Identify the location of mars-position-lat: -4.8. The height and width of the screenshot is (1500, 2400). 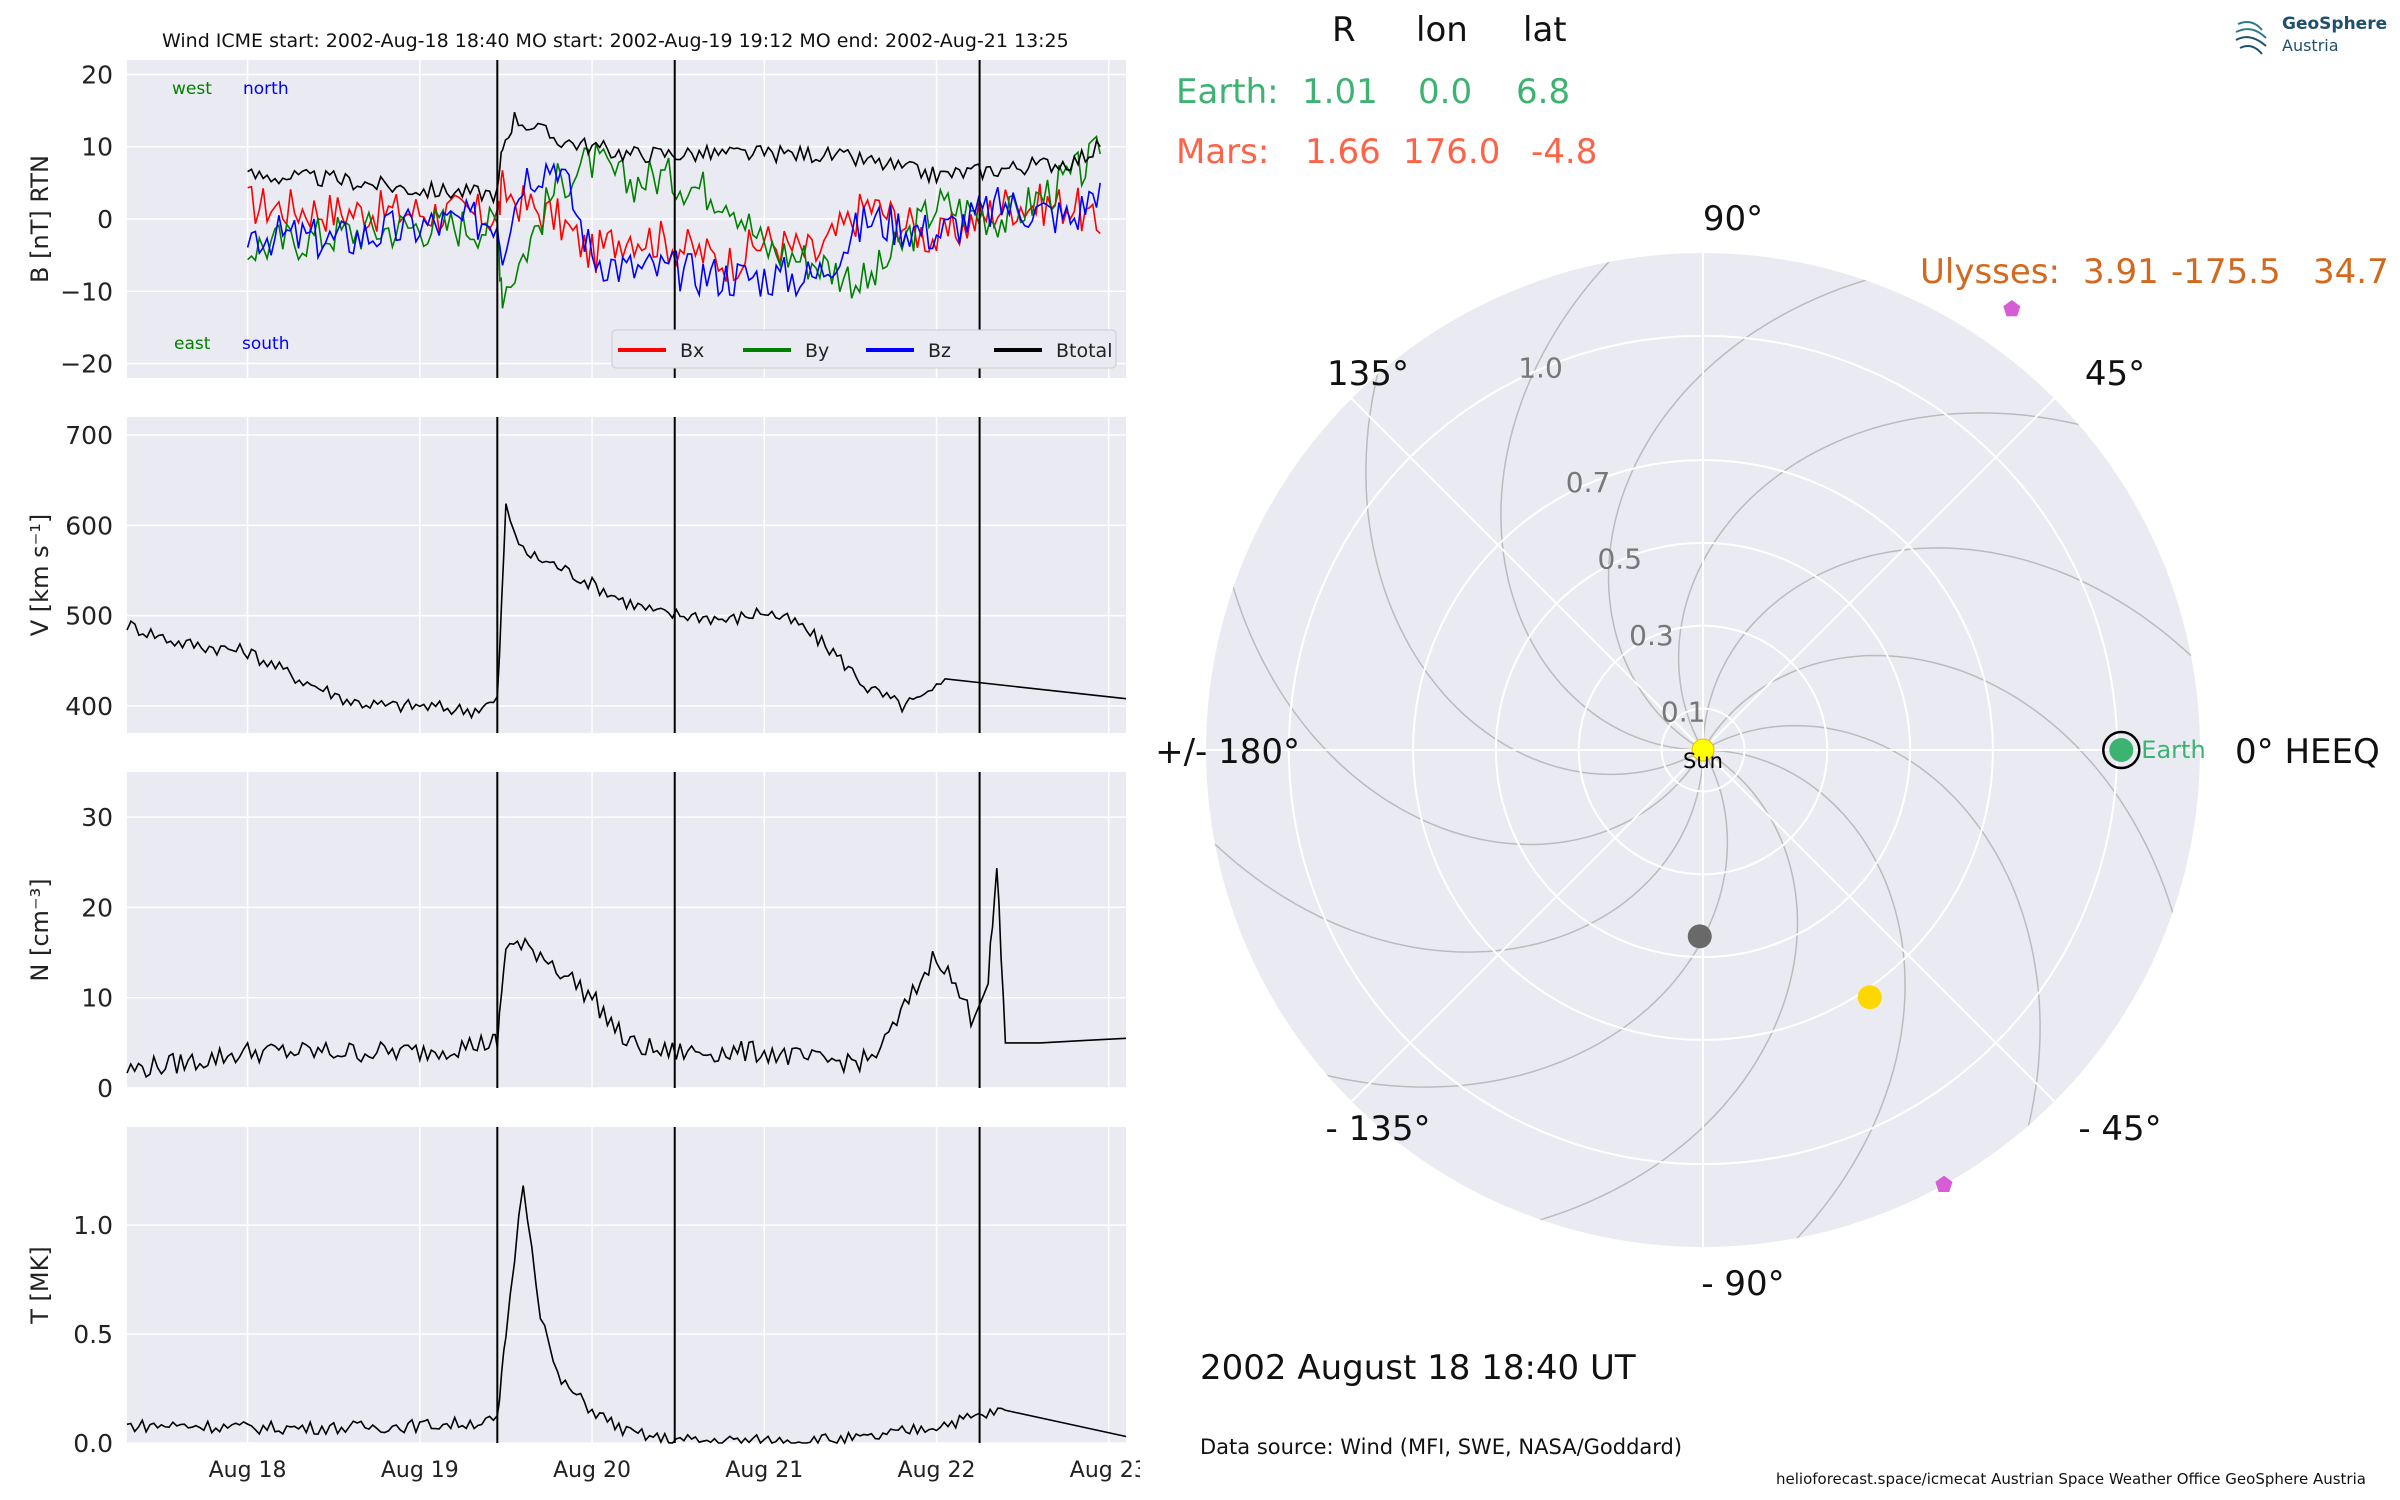
(1564, 152).